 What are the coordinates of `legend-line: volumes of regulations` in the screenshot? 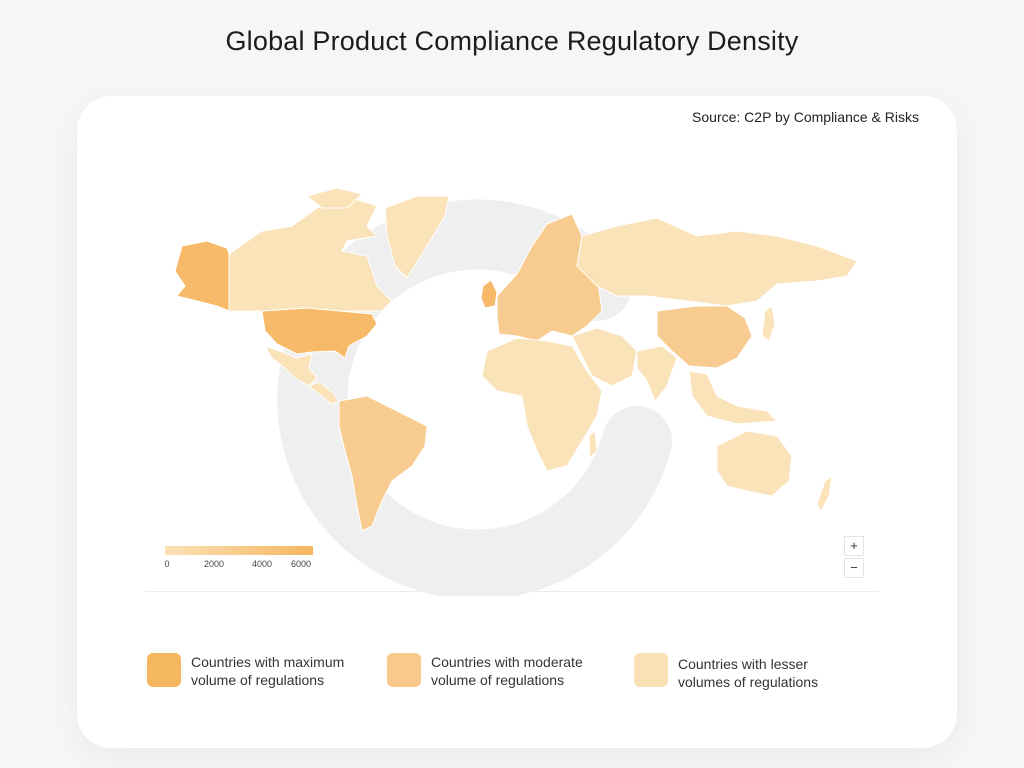 It's located at (748, 682).